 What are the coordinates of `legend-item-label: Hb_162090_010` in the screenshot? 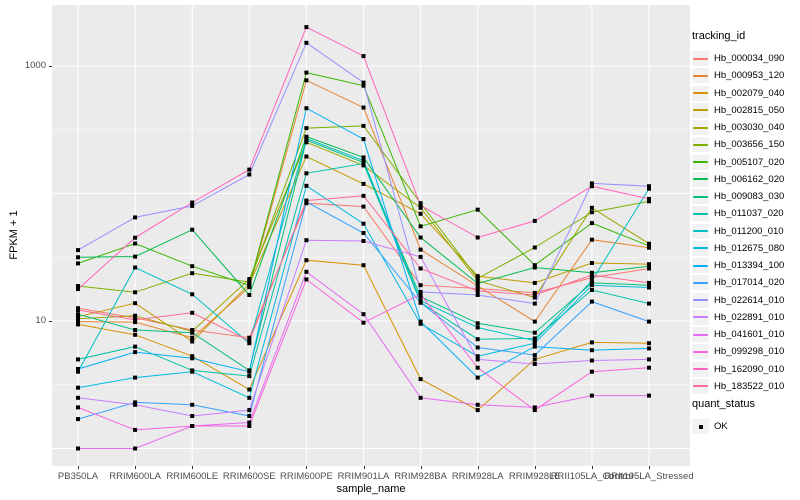 It's located at (749, 369).